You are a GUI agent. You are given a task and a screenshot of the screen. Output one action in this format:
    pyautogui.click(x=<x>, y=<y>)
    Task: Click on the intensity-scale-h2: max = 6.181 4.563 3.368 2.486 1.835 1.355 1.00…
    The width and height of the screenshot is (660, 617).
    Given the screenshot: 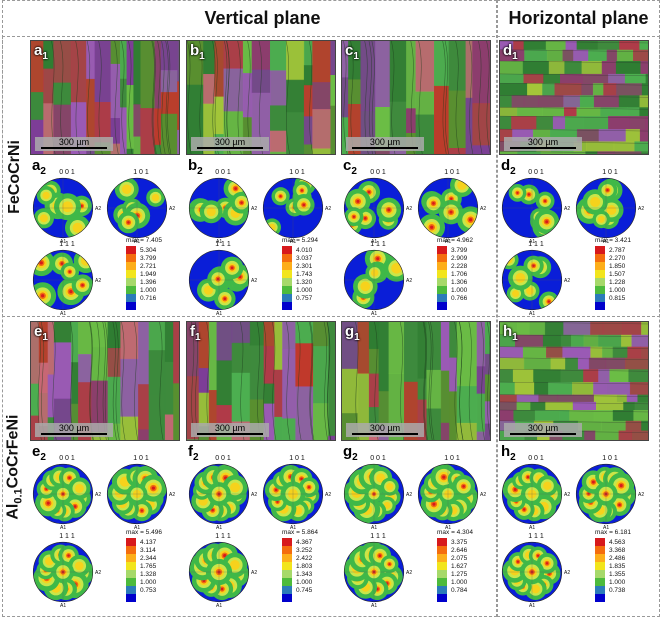 What is the action you would take?
    pyautogui.click(x=622, y=569)
    